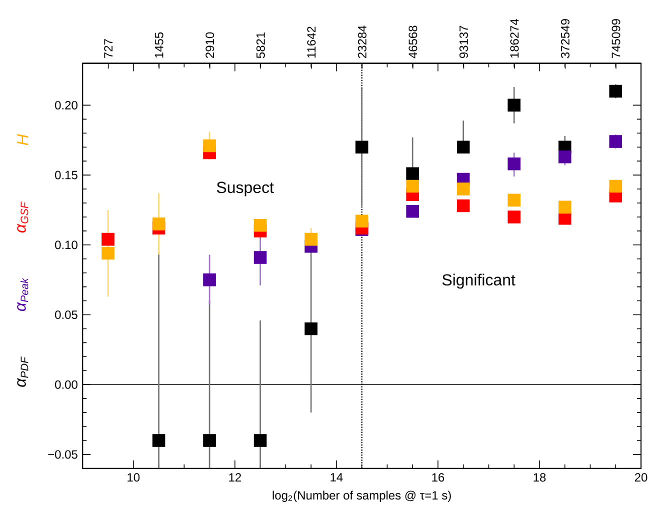 The height and width of the screenshot is (526, 653). Describe the element at coordinates (66, 384) in the screenshot. I see `y-tick-label: 0.00` at that location.